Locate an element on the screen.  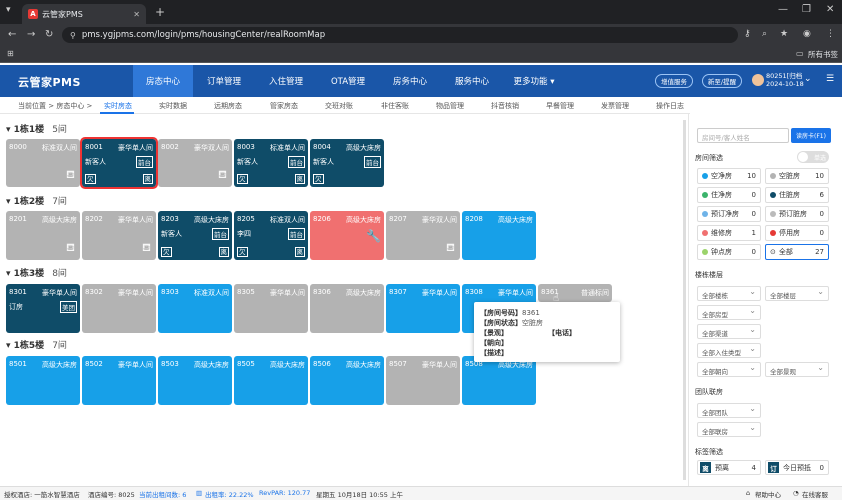
tab-log: 操作日志 is located at coordinates (670, 106).